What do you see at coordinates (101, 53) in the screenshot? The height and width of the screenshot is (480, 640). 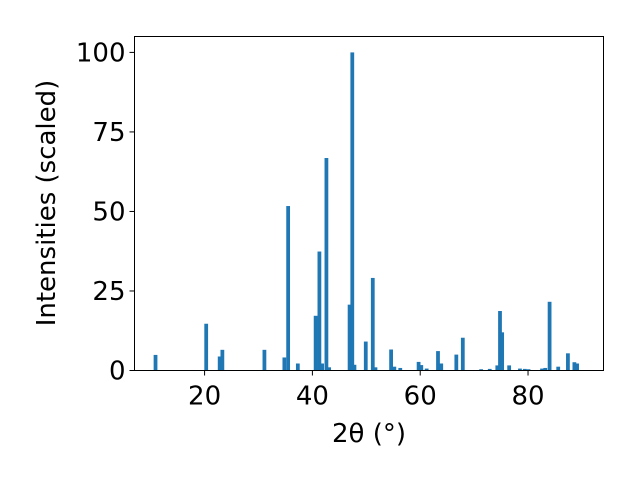 I see `y-tick-label: 100` at bounding box center [101, 53].